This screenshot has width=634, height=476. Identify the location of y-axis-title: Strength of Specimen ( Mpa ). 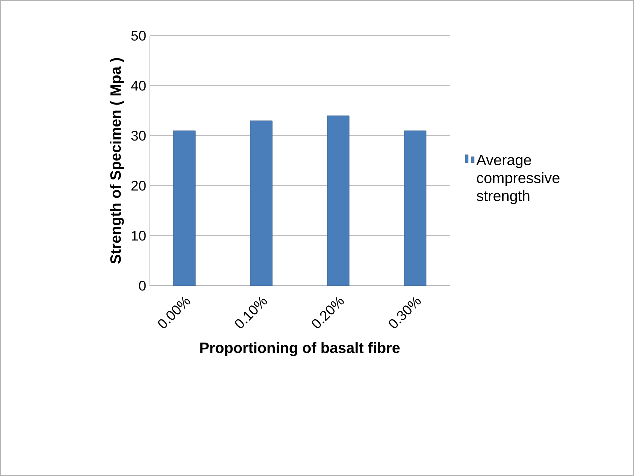
(117, 161).